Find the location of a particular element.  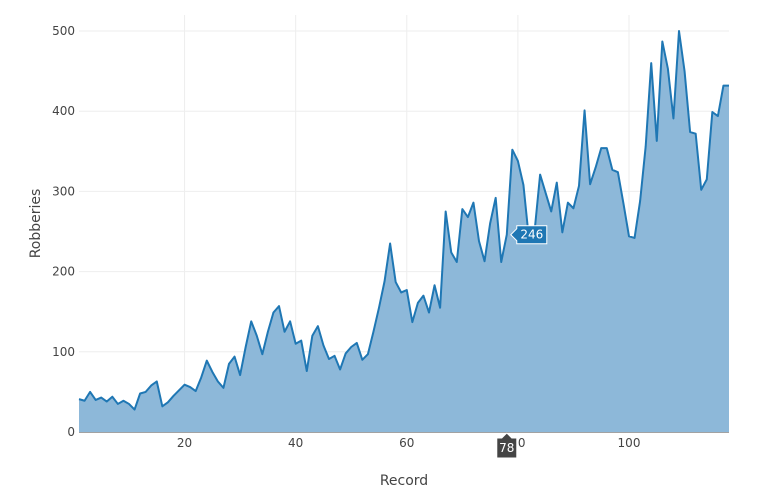

y-axis-ticks: 0 100 200 300 400 500 is located at coordinates (63, 231).